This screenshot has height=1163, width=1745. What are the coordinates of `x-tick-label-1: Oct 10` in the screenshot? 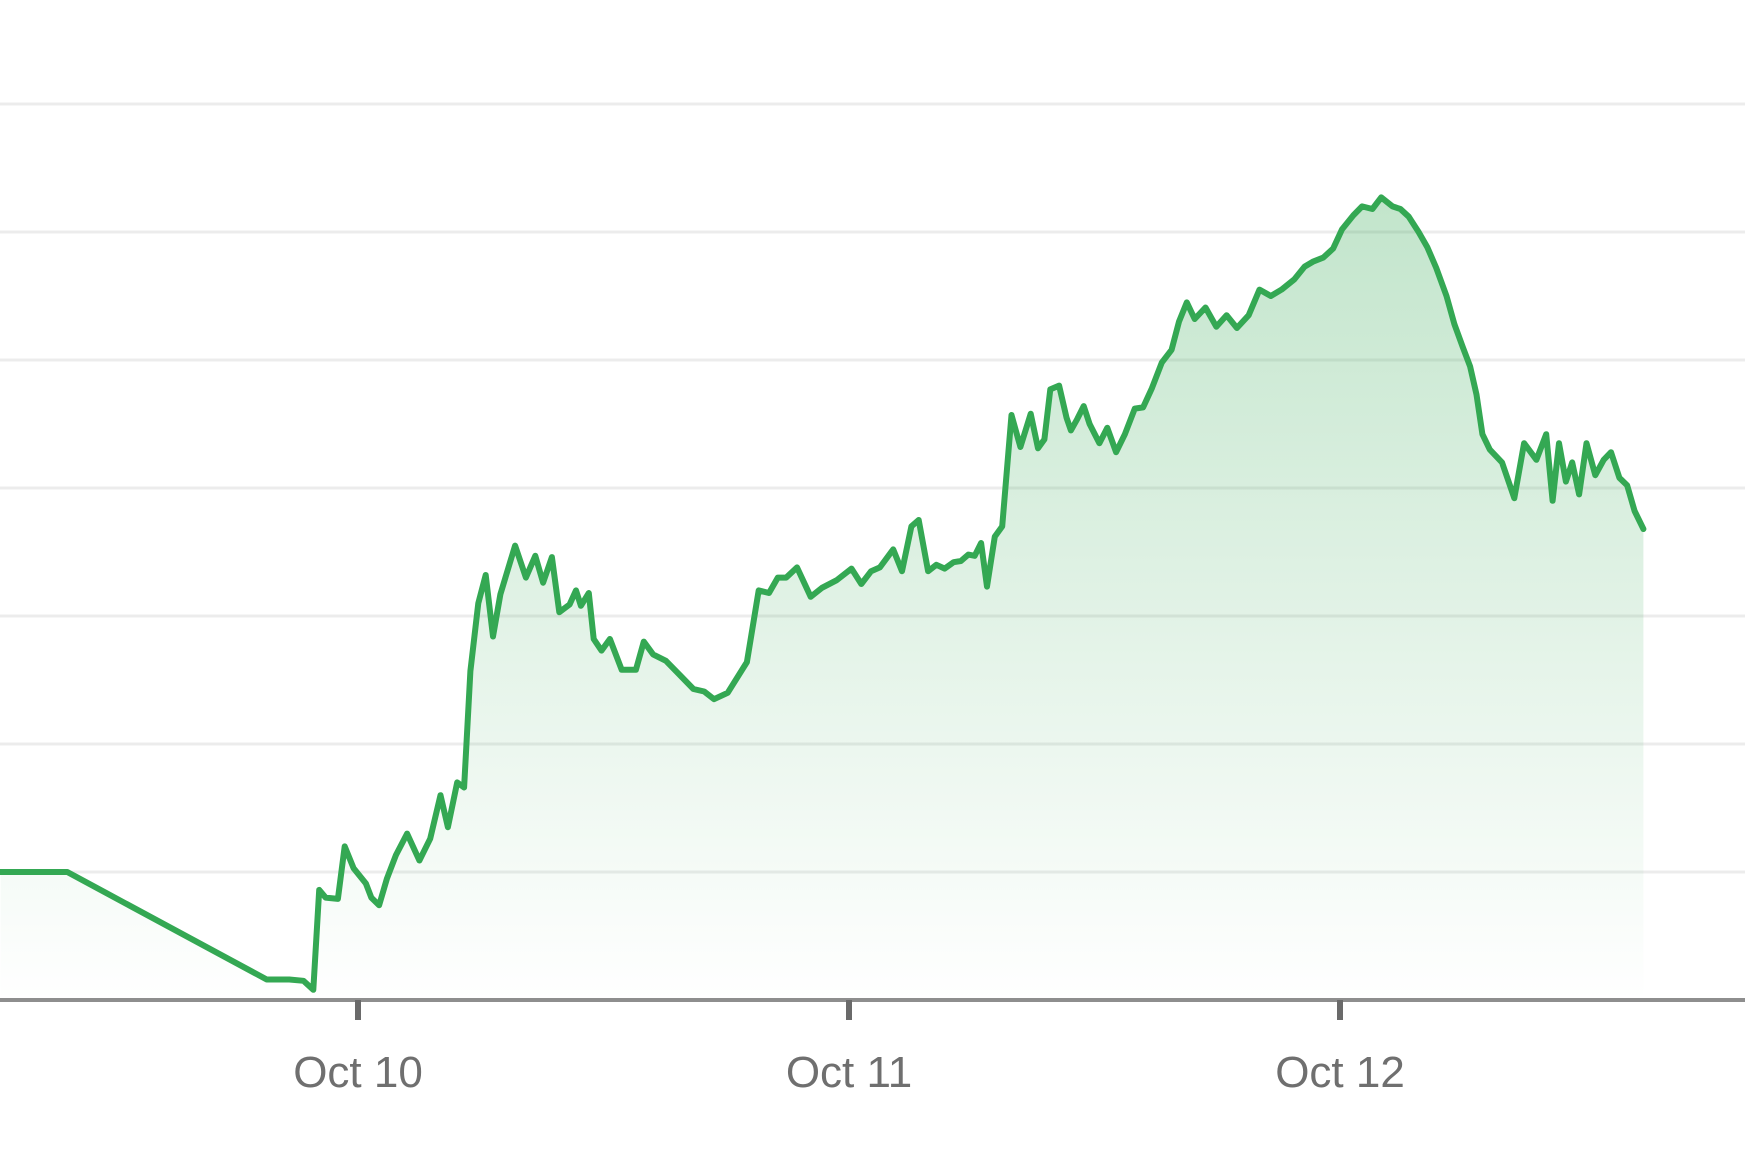 It's located at (358, 1072).